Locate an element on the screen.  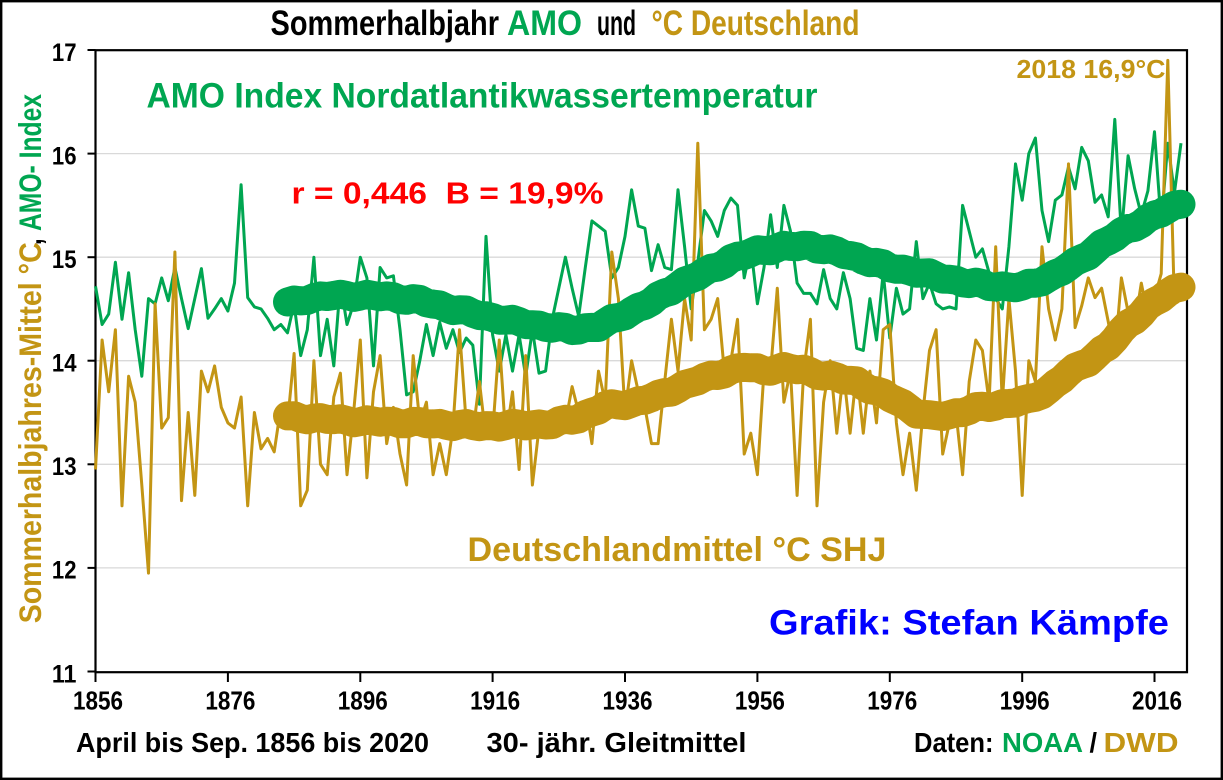
svg-text: 2016 is located at coordinates (1157, 702).